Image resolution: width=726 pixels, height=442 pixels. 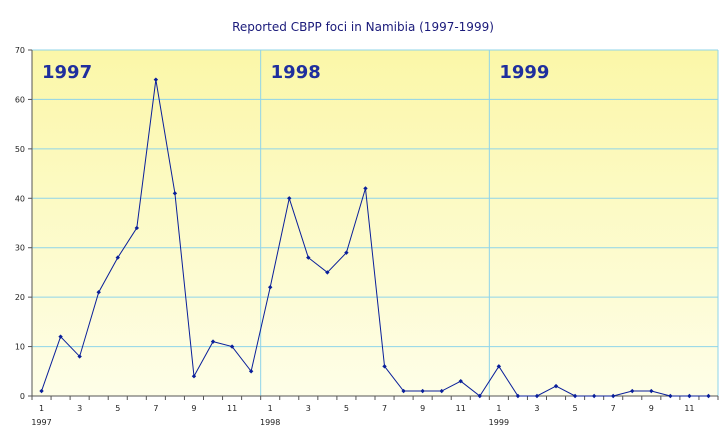 What do you see at coordinates (41, 422) in the screenshot?
I see `x-year-tick-label: 1997` at bounding box center [41, 422].